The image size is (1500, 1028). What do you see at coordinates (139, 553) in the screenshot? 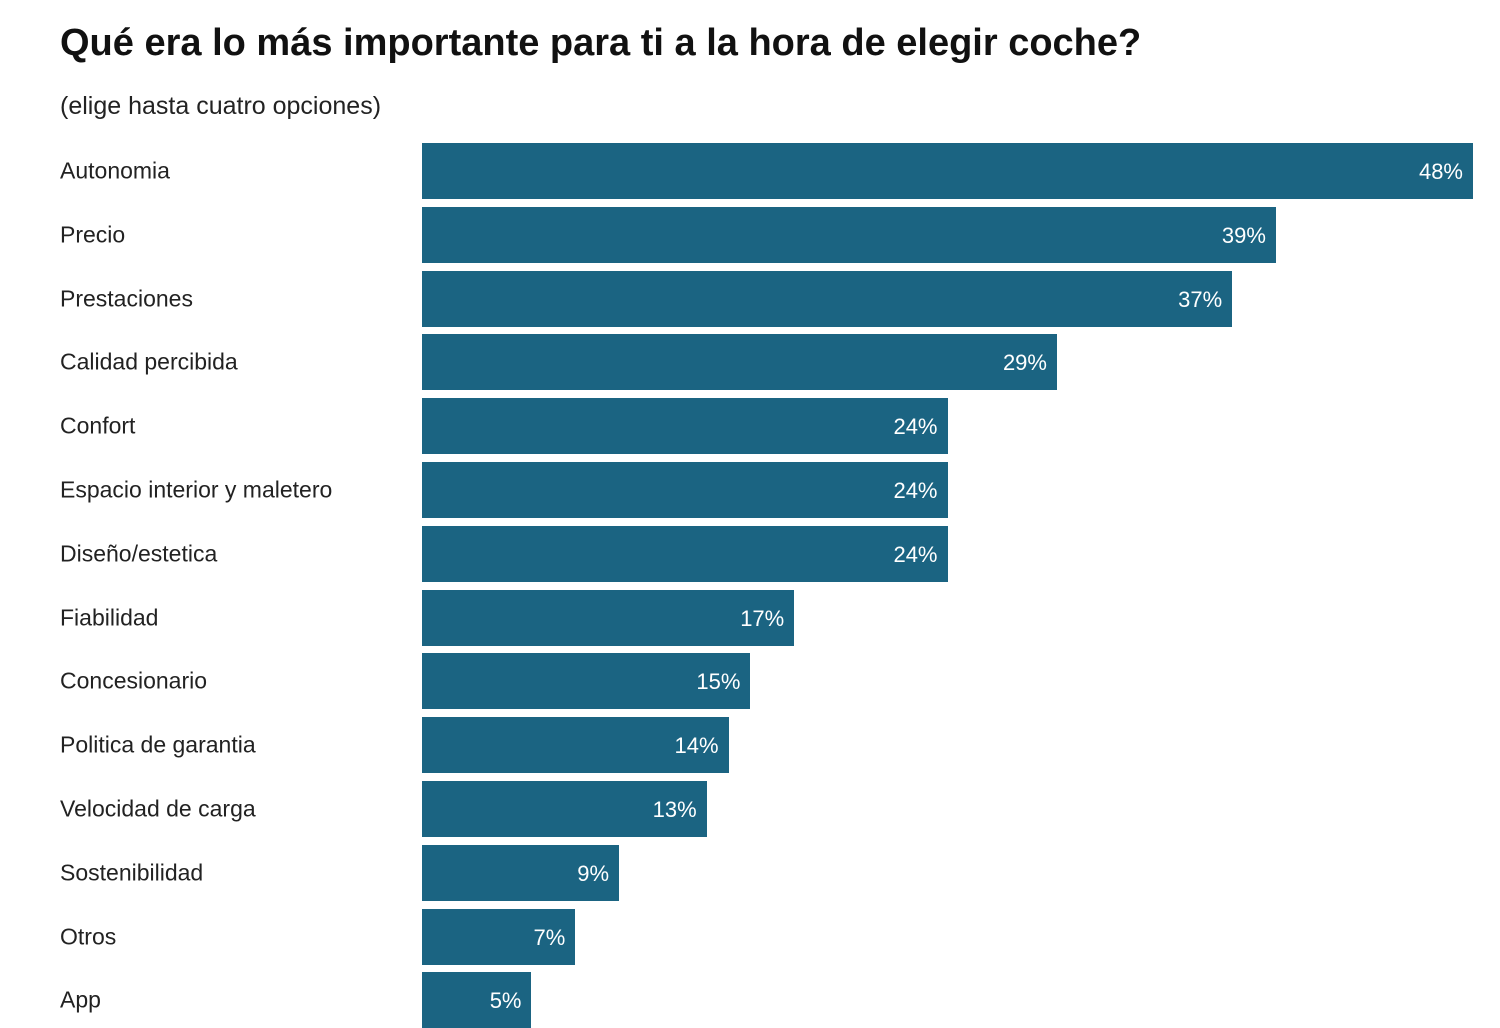
I see `category-label: Diseño/estetica` at bounding box center [139, 553].